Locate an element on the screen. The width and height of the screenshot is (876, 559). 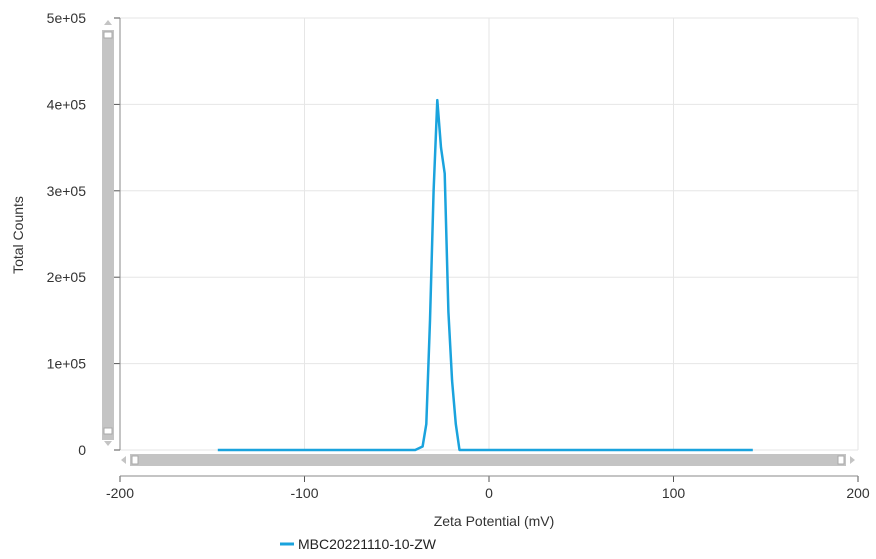
y-scroll-up-arrow-icon is located at coordinates (108, 22).